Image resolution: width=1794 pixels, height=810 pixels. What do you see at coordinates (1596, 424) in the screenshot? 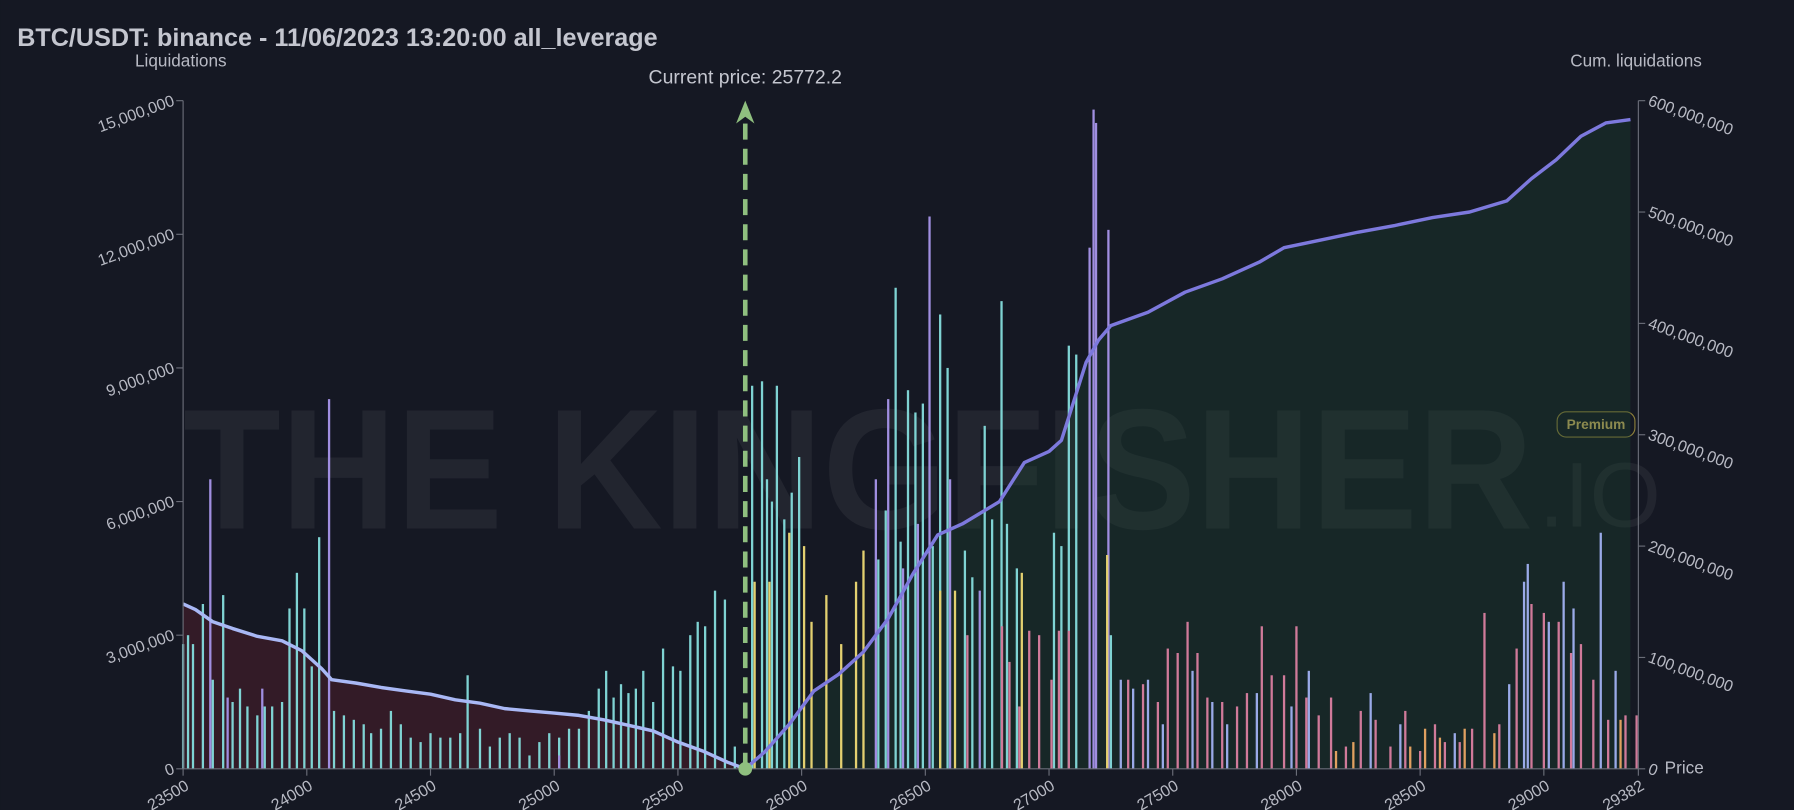
I see `badge: Premium` at bounding box center [1596, 424].